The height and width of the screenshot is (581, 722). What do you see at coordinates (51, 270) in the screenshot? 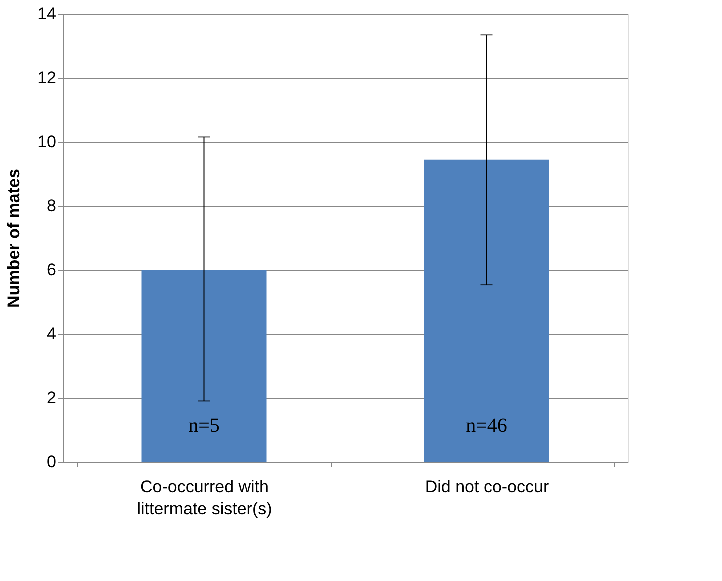
I see `y-tick-label: 6` at bounding box center [51, 270].